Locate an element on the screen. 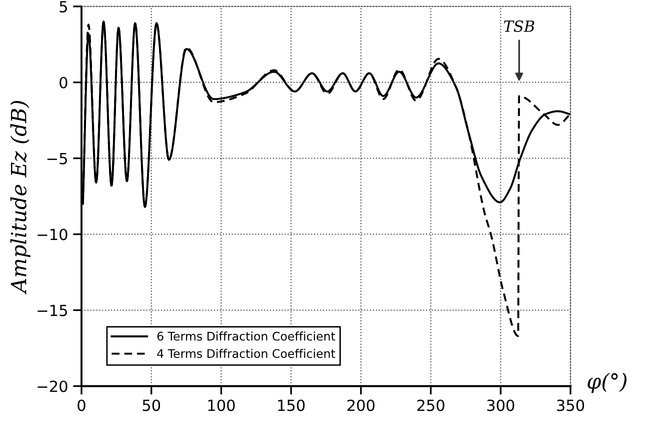 This screenshot has height=429, width=652. annotation: TSB is located at coordinates (519, 26).